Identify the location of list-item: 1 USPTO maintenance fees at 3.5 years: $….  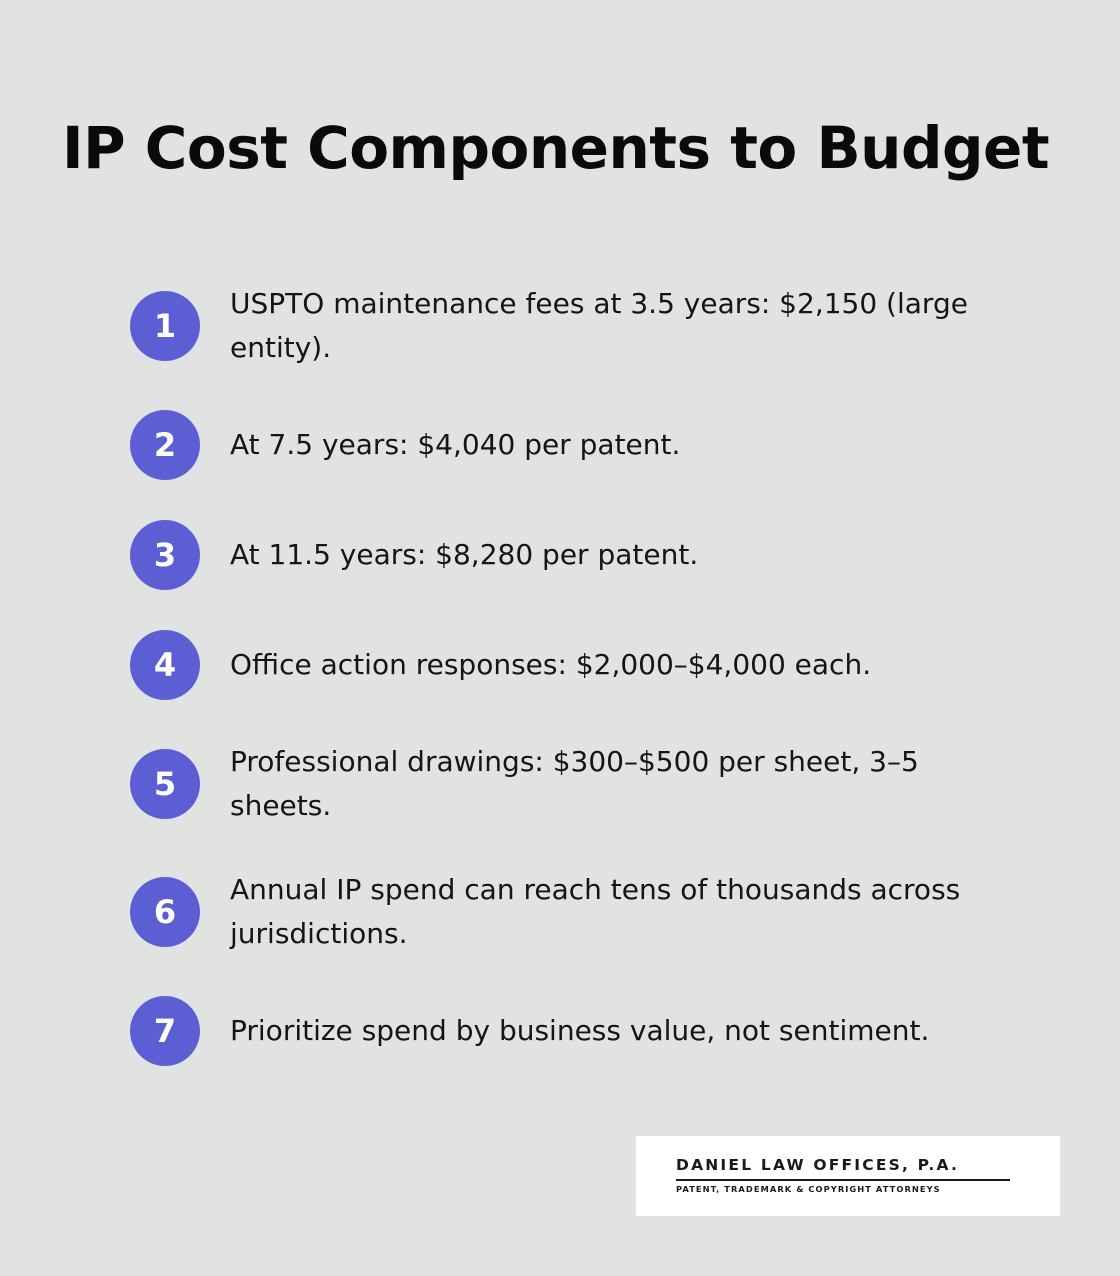
(580, 326).